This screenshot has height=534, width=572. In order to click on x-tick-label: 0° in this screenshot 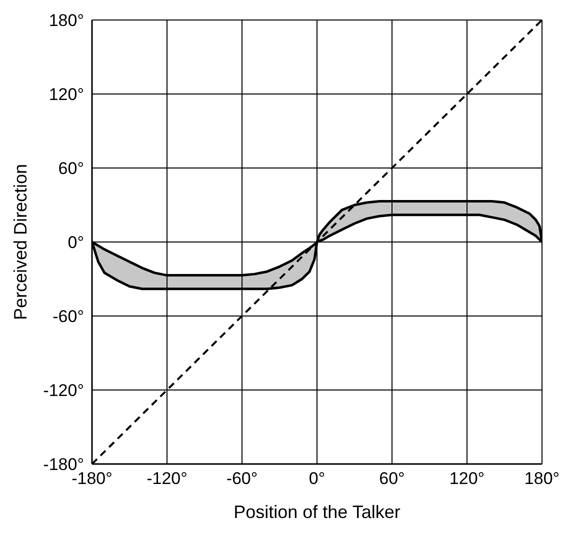, I will do `click(317, 478)`.